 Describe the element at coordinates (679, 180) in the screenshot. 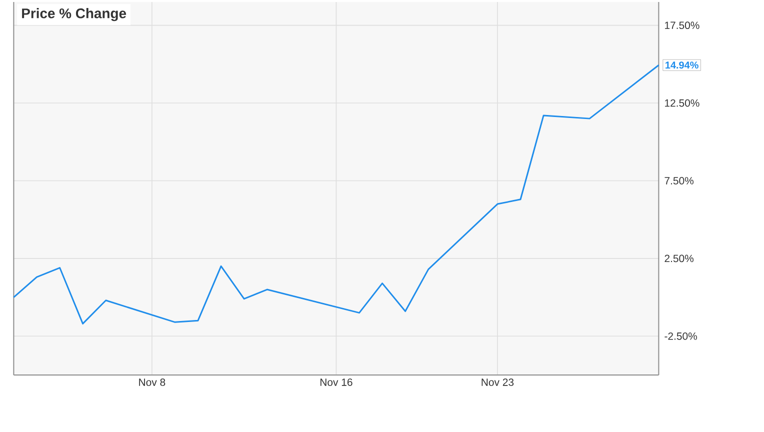

I see `y-tick-label: 7.50%` at that location.